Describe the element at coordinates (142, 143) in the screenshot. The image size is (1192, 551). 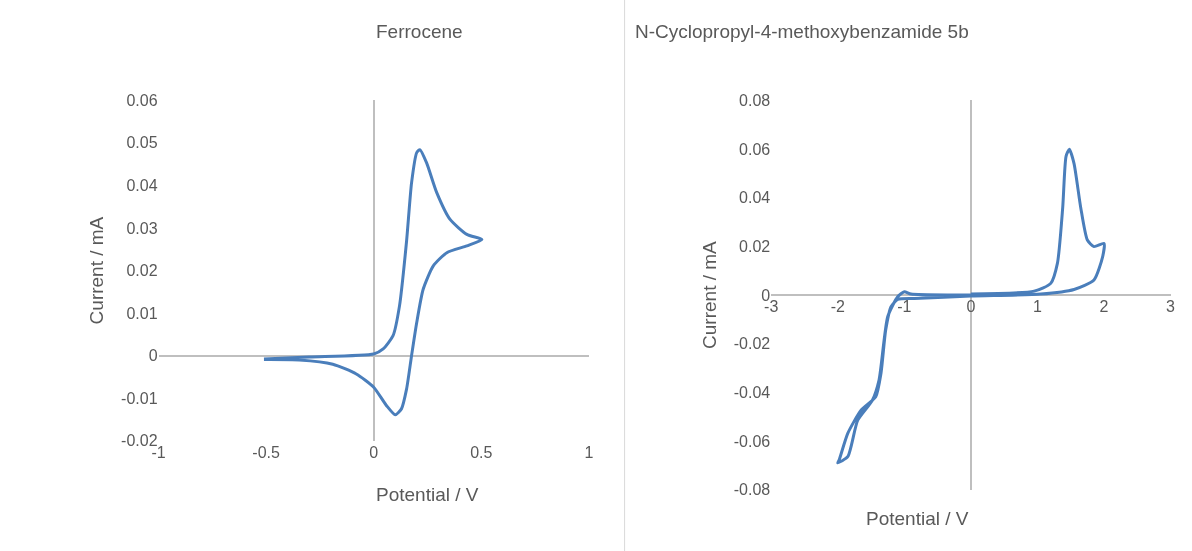
I see `y-tick-label: 0.05` at that location.